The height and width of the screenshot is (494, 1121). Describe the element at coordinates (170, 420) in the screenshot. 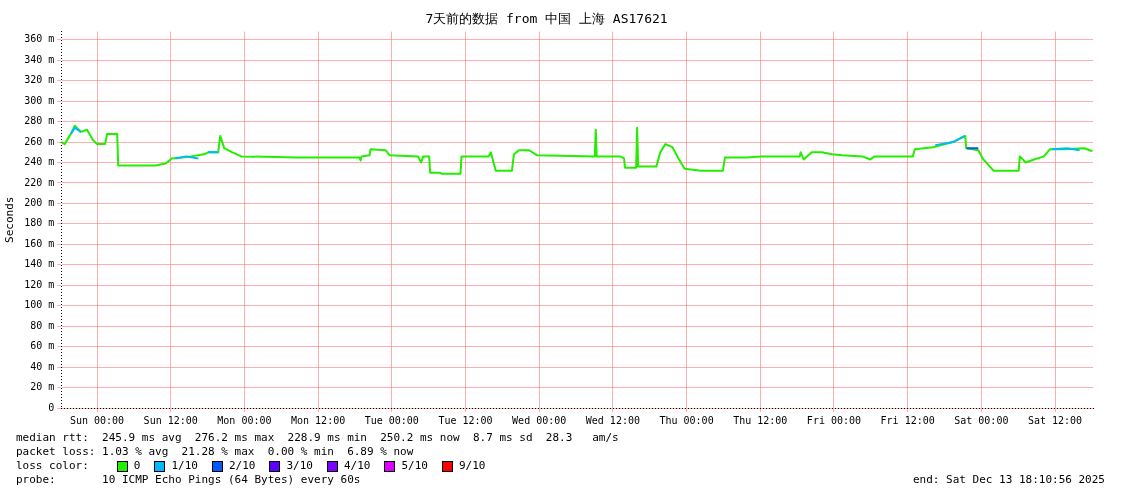

I see `x-tick-label: Sun 12:00` at that location.